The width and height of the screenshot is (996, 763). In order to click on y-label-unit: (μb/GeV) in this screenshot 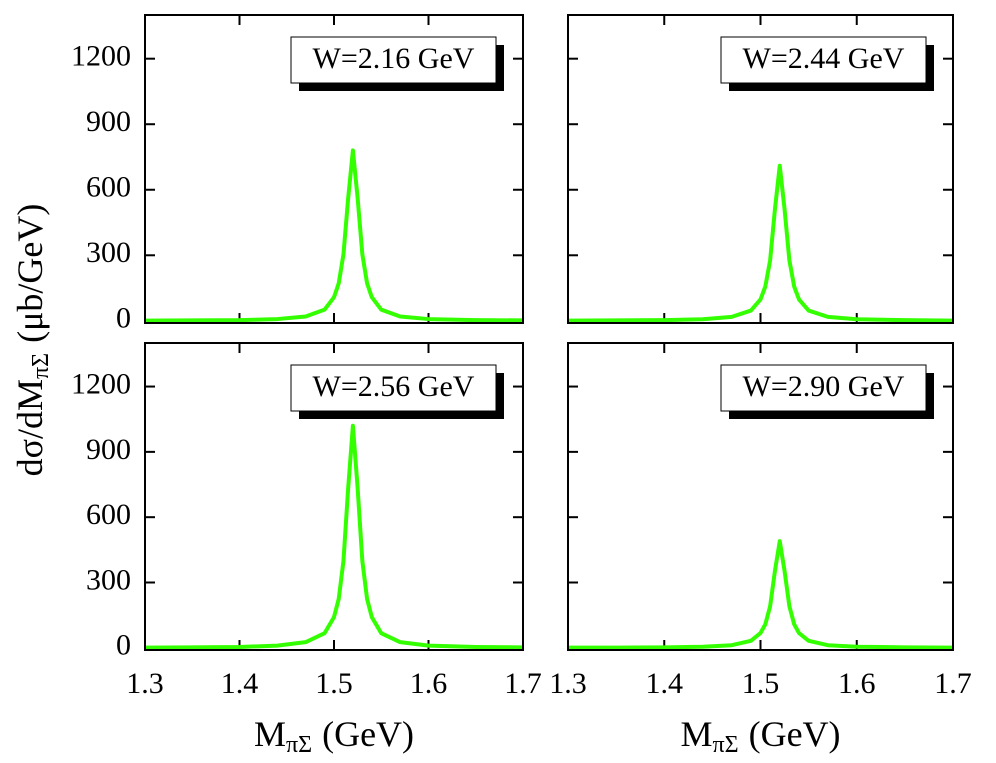, I will do `click(30, 273)`.